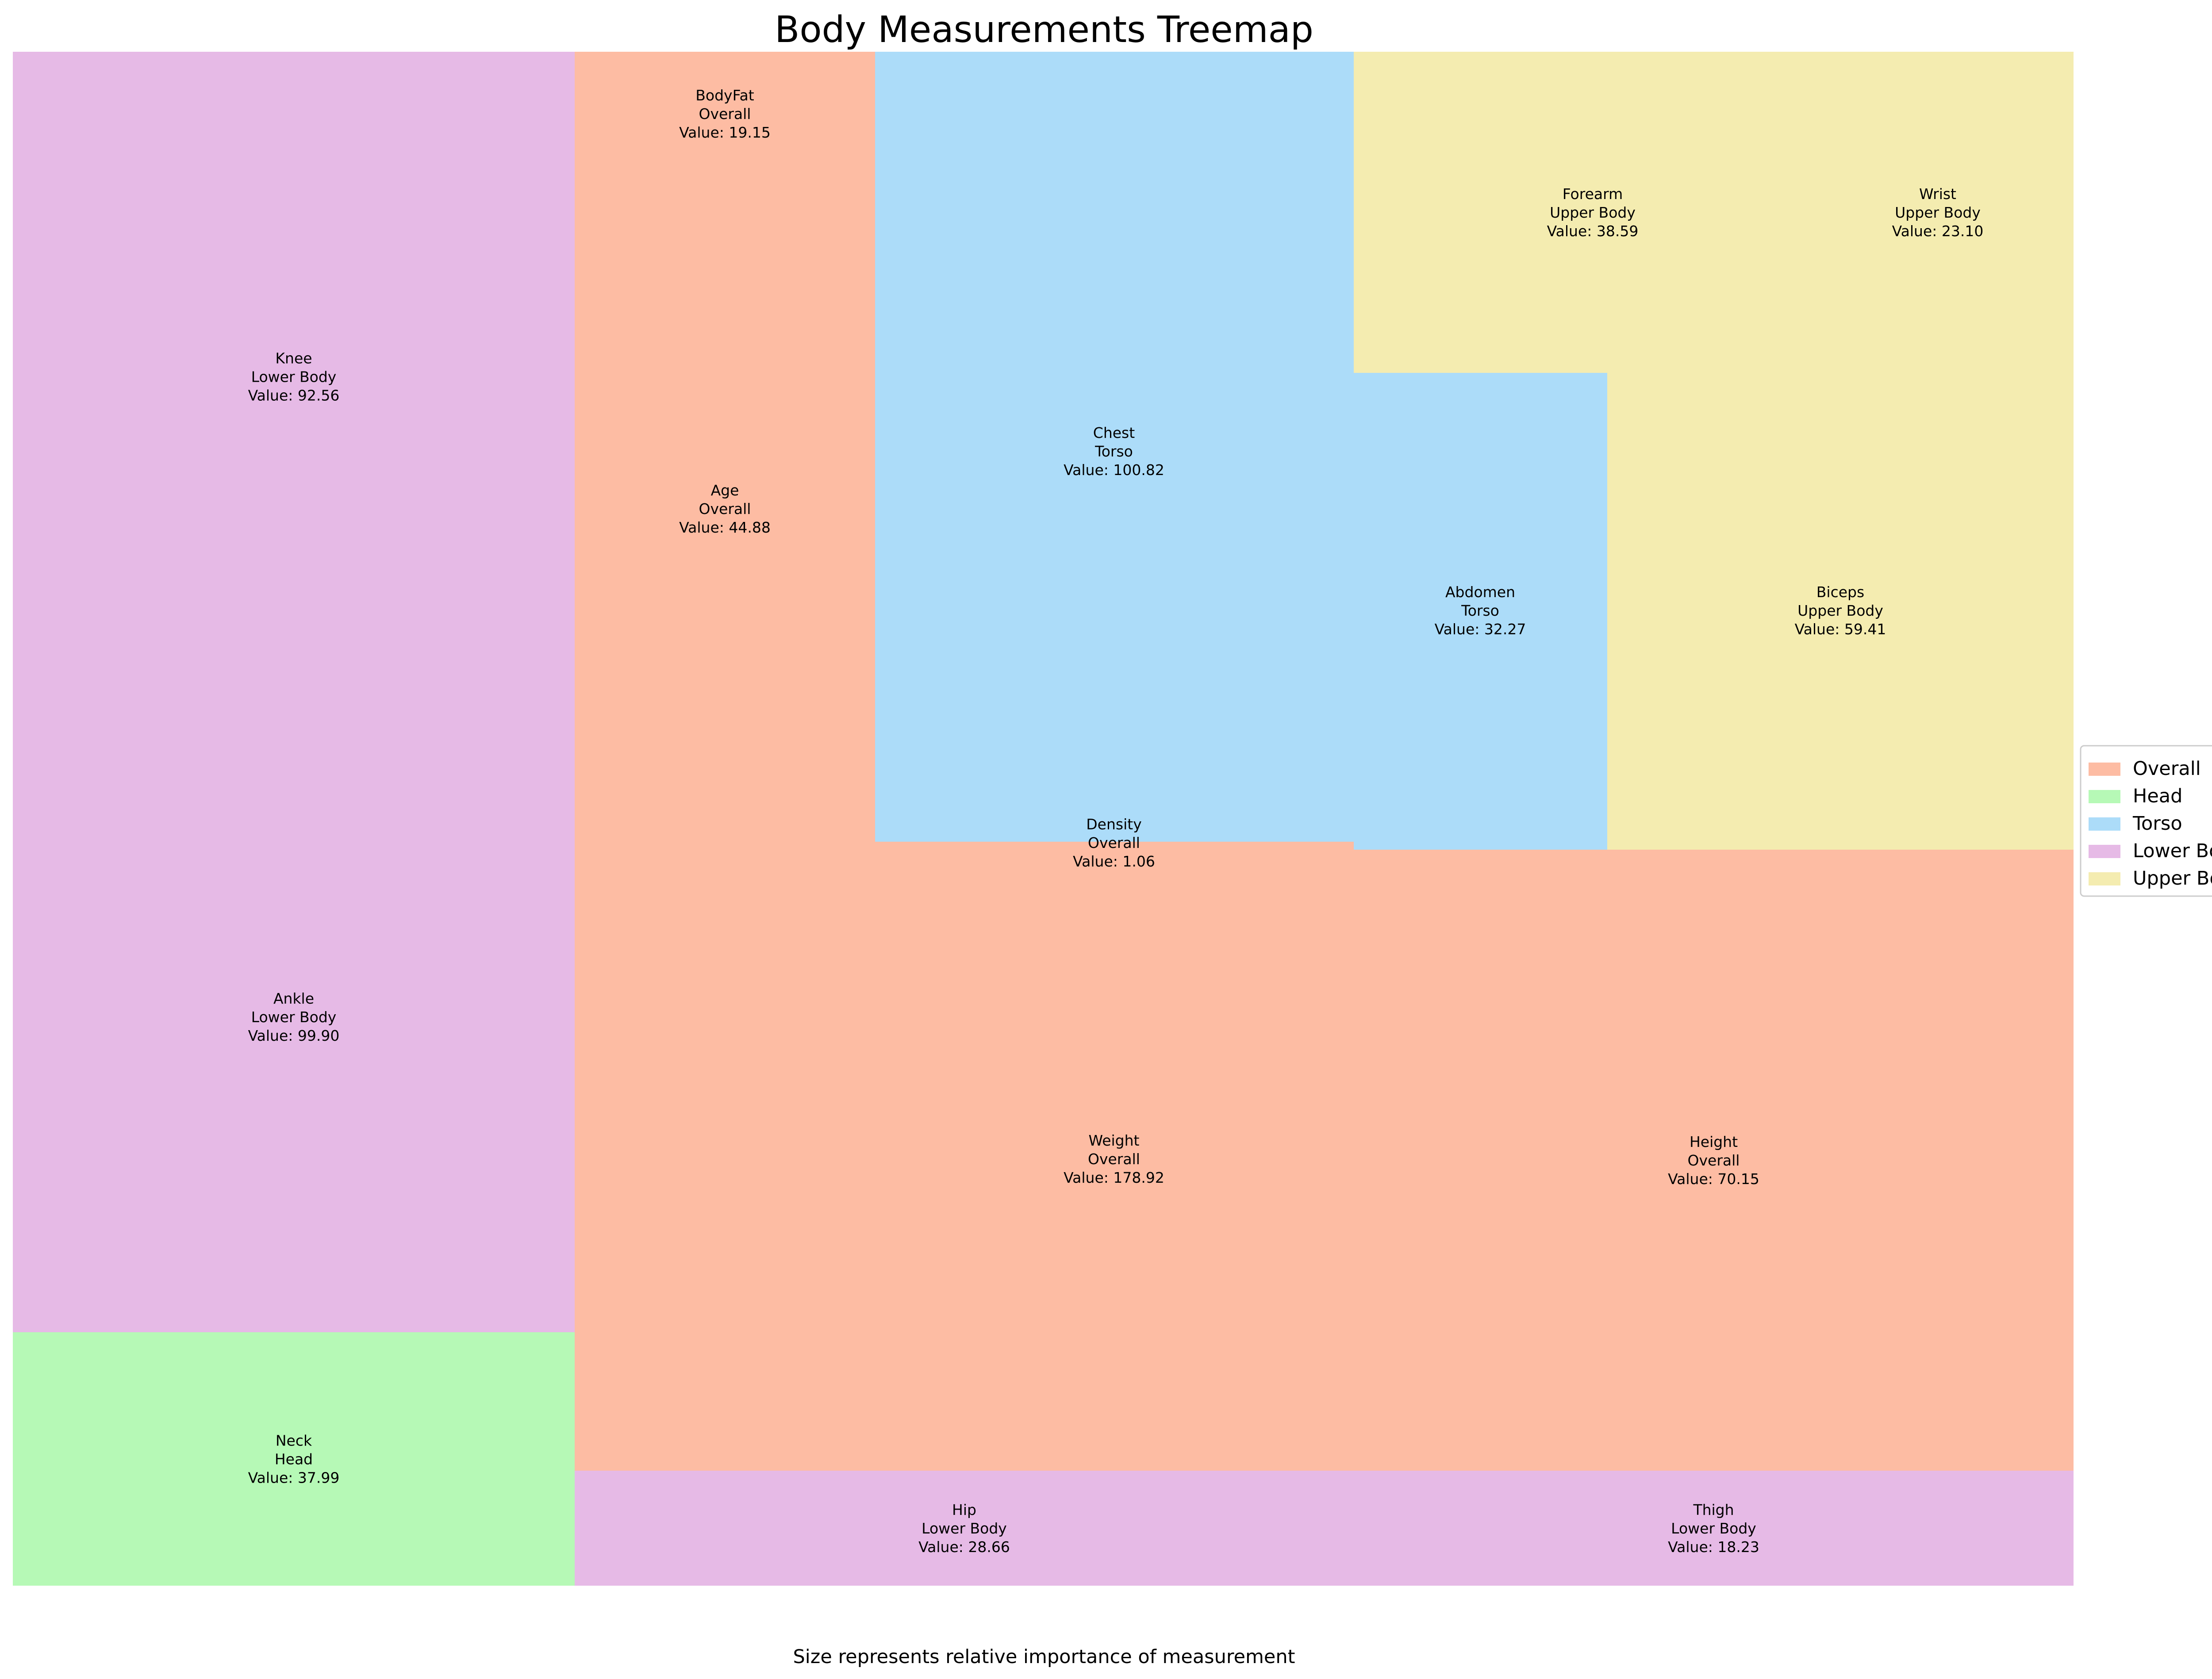 This screenshot has height=1679, width=2212. I want to click on tile-name: Height, so click(1714, 1141).